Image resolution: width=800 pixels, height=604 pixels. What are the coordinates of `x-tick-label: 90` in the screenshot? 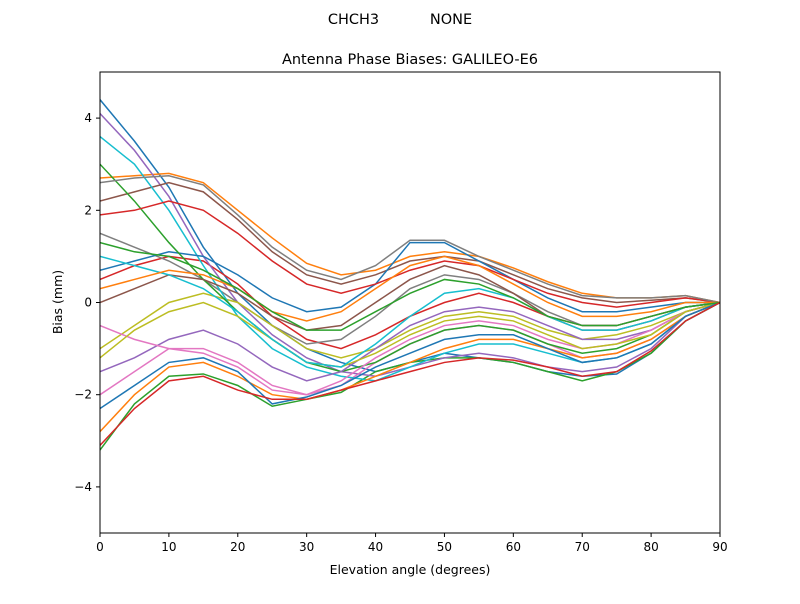 It's located at (719, 547).